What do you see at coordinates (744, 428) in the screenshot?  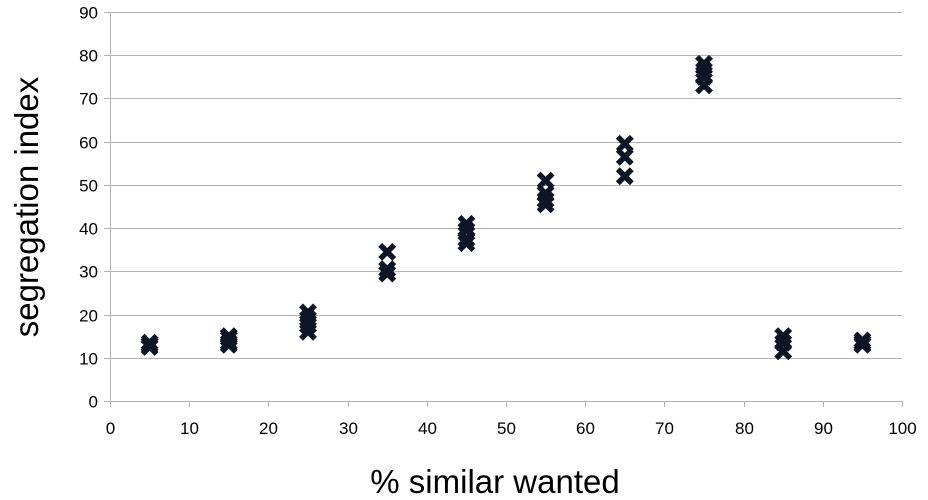 I see `x-tick-label-80: 80` at bounding box center [744, 428].